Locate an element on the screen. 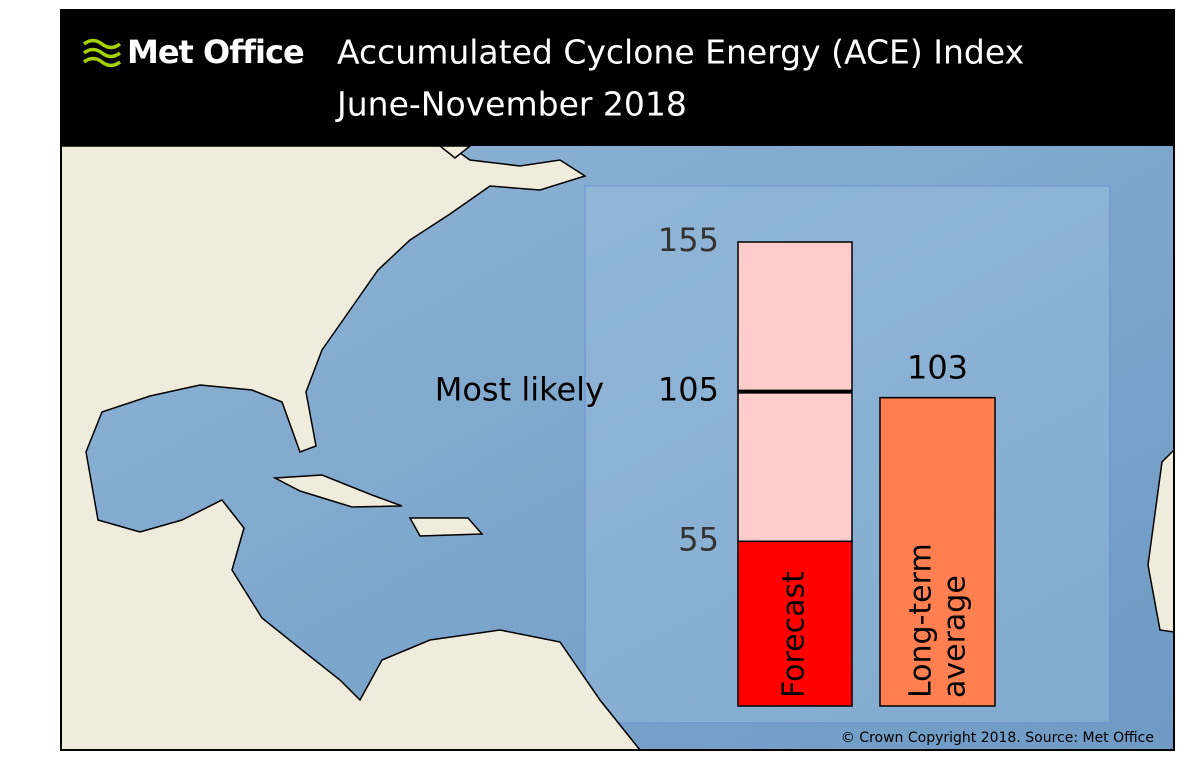 The height and width of the screenshot is (762, 1188). tick-label: 105 is located at coordinates (688, 390).